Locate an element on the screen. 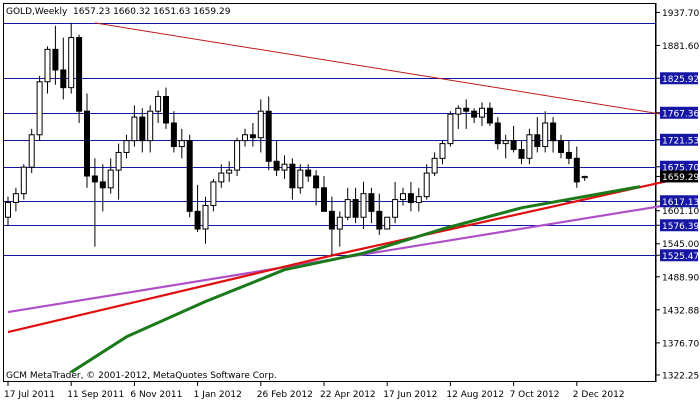 This screenshot has height=402, width=700. x-tick-label: 11 Sep 2011 is located at coordinates (95, 395).